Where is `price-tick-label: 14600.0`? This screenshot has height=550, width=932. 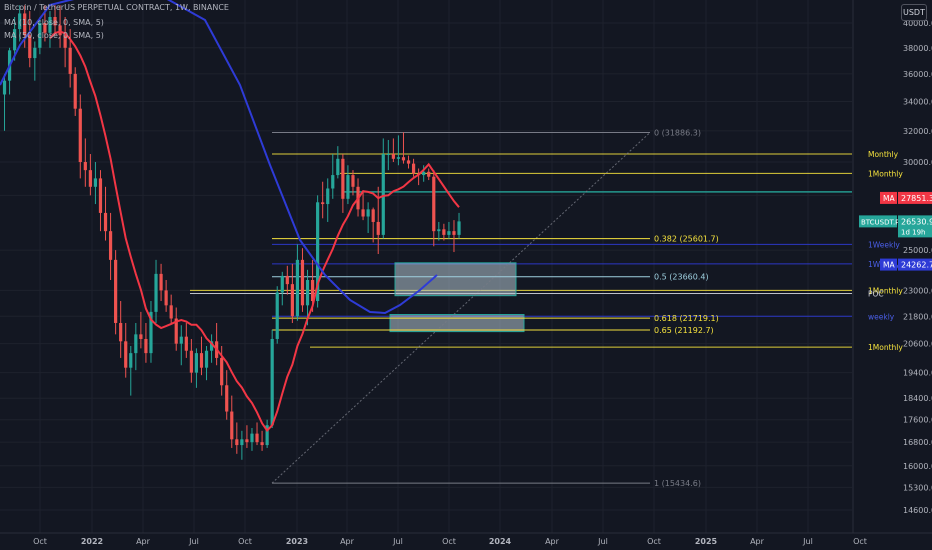
price-tick-label: 14600.0 is located at coordinates (917, 510).